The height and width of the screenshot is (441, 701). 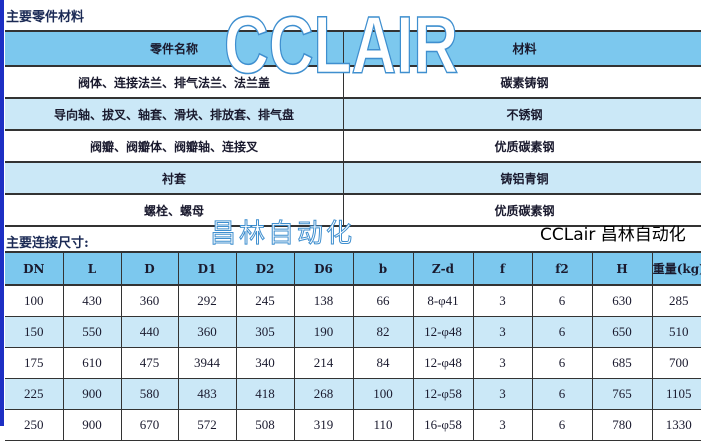 I want to click on dimension-cell: 418, so click(x=265, y=394).